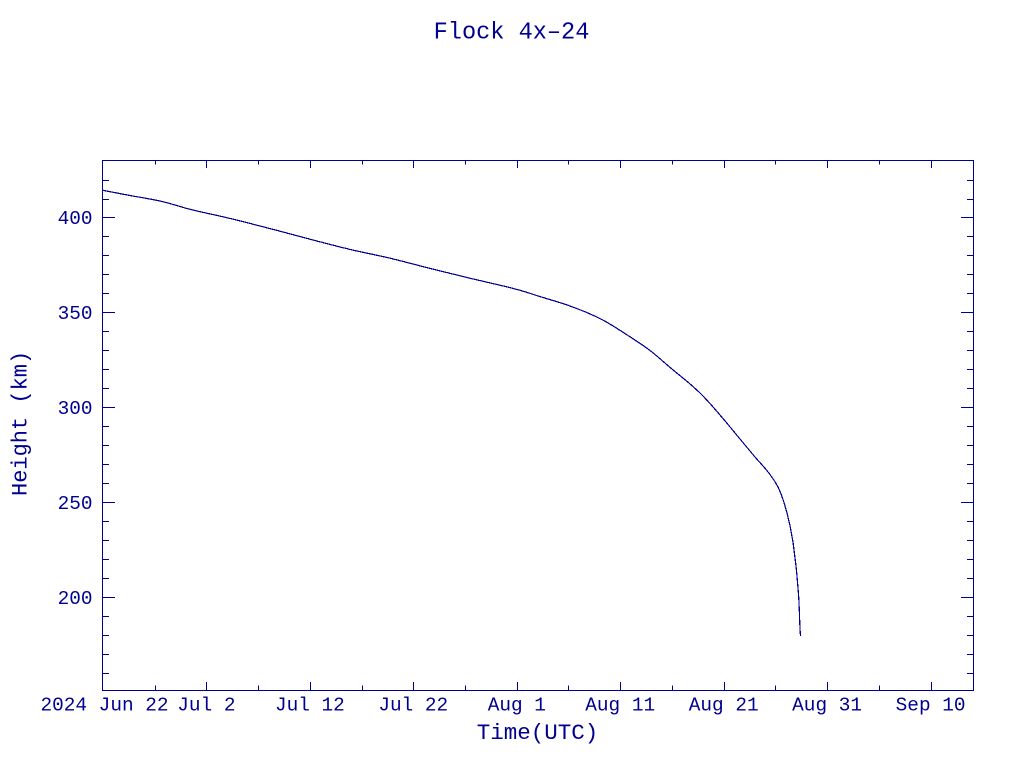  Describe the element at coordinates (512, 32) in the screenshot. I see `svg-text: Flock 4x–24` at that location.